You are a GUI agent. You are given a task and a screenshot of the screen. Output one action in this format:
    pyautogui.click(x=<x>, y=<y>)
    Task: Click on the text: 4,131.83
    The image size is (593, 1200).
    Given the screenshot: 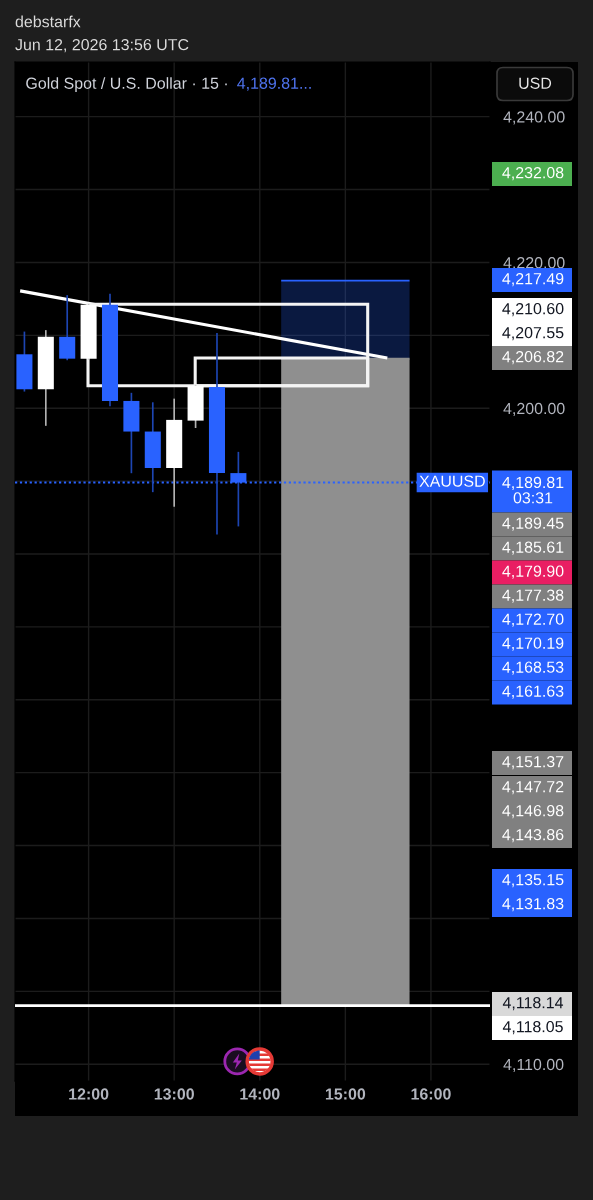 What is the action you would take?
    pyautogui.click(x=533, y=904)
    